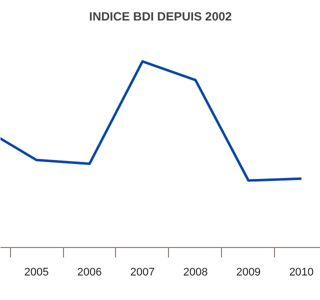  I want to click on x-tick-label: 2007, so click(142, 272).